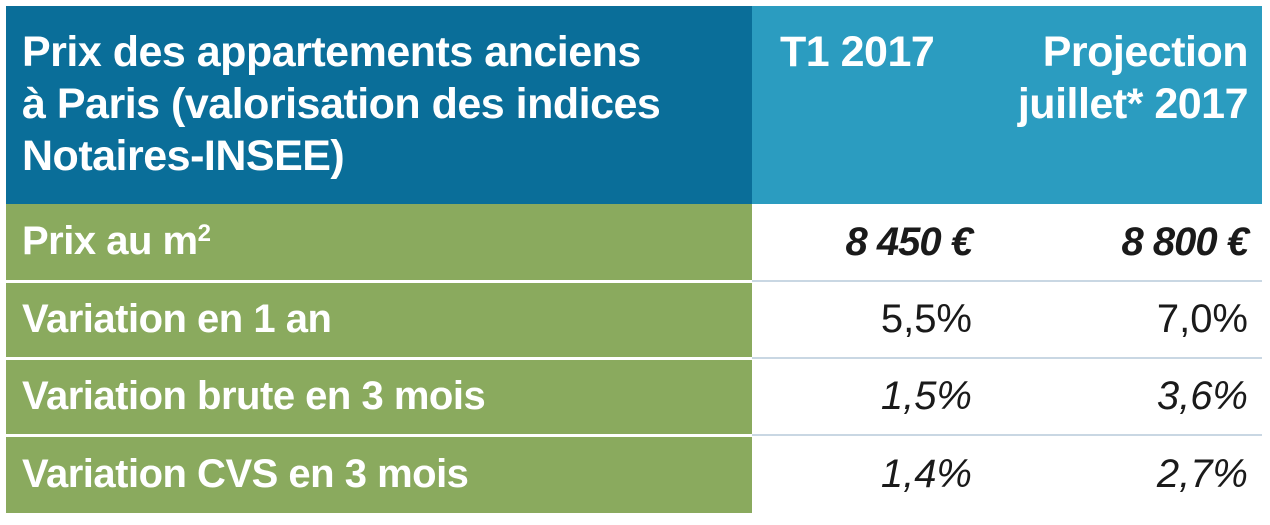 The image size is (1270, 525). I want to click on value-proj-variation-brute: 3,6%, so click(1123, 397).